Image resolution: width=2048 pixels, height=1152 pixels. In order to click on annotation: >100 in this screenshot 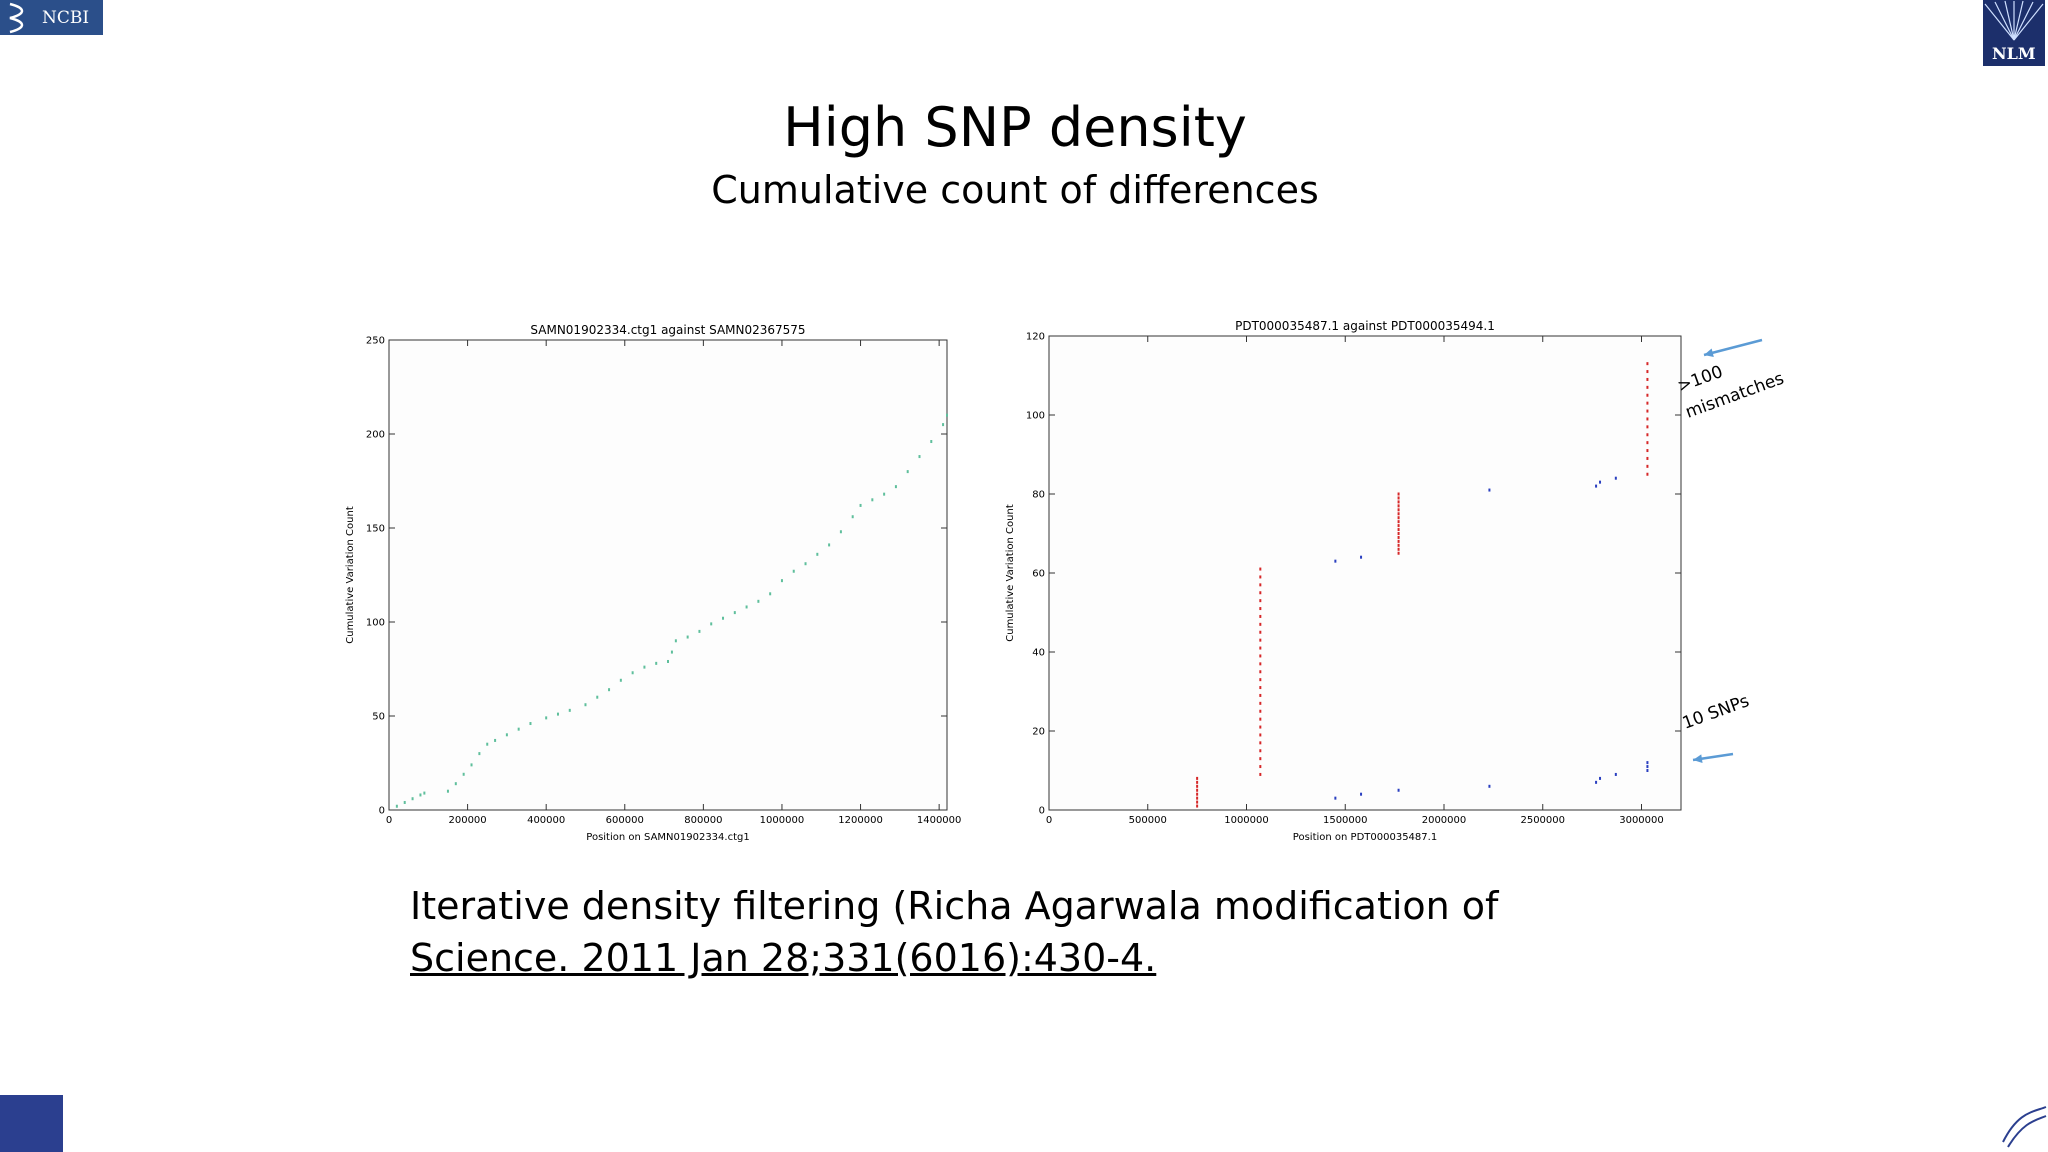, I will do `click(1700, 379)`.